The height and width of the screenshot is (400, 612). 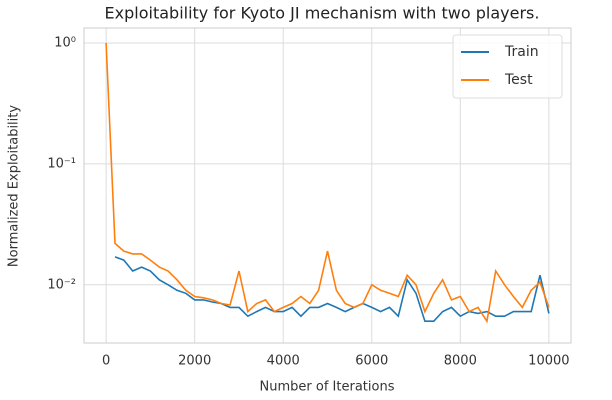 I want to click on legend-label: Train, so click(x=521, y=52).